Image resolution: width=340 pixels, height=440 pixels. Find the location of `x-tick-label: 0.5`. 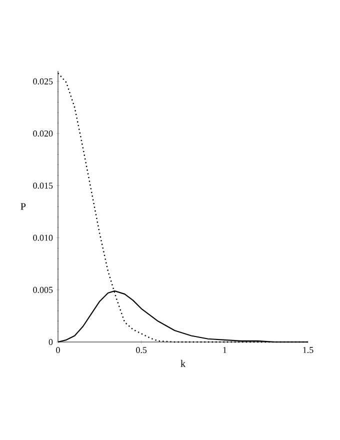

x-tick-label: 0.5 is located at coordinates (141, 350).